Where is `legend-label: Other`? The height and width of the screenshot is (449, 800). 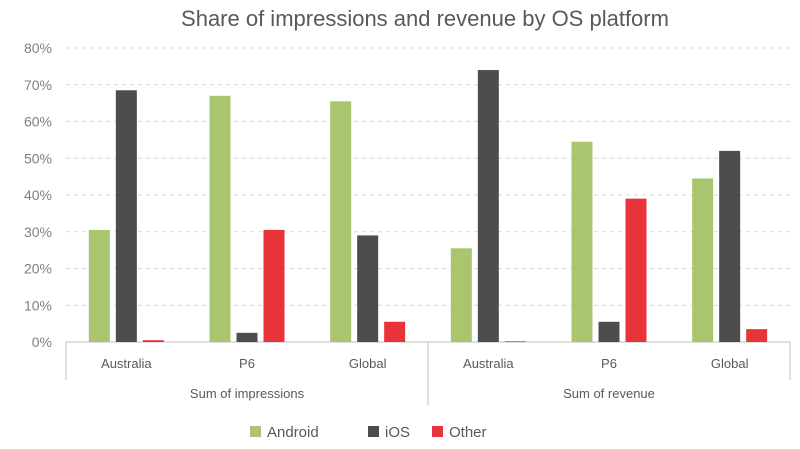
legend-label: Other is located at coordinates (468, 432).